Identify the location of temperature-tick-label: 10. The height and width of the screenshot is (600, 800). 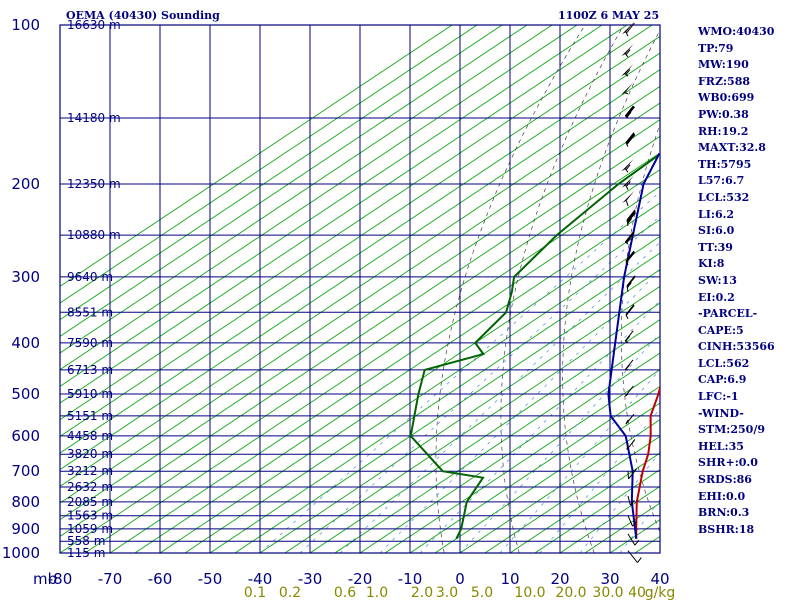
(509, 579).